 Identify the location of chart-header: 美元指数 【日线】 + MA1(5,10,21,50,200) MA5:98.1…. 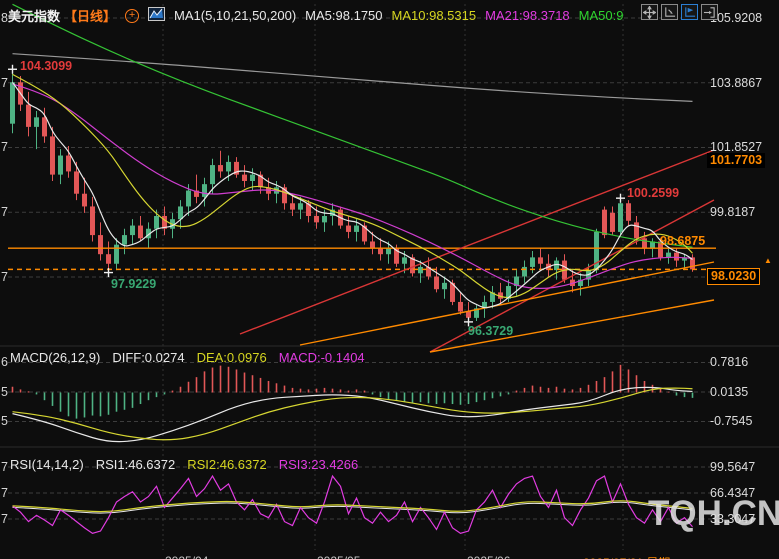
(315, 15).